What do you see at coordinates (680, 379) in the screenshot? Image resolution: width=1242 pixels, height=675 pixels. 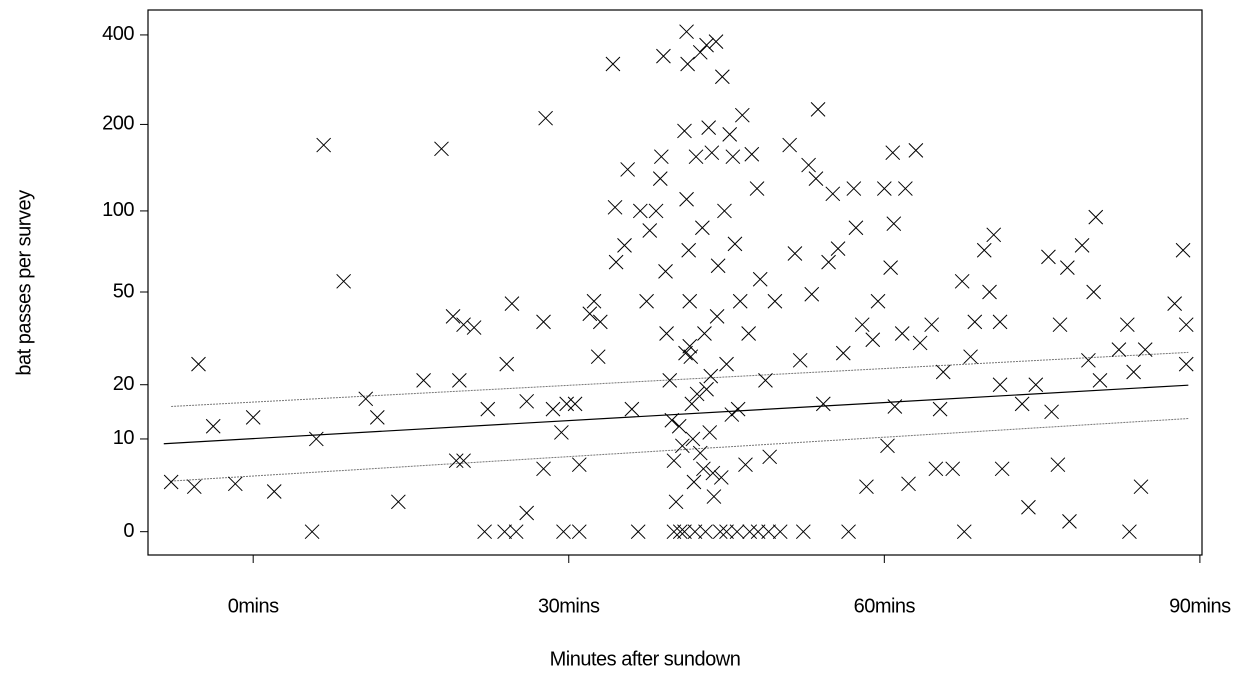 I see `confidence-line` at bounding box center [680, 379].